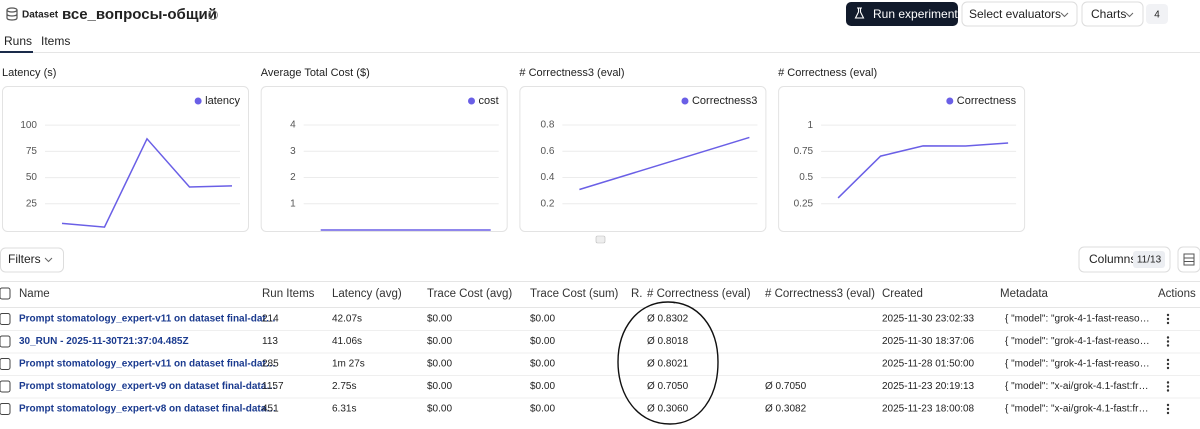 This screenshot has height=429, width=1200. Describe the element at coordinates (600, 239) in the screenshot. I see `resize-handle` at that location.